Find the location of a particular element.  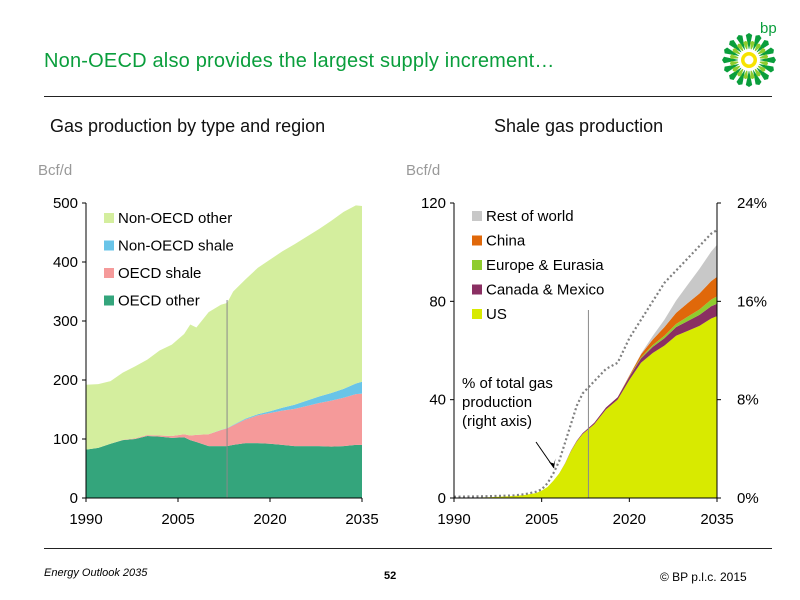

bp-wordmark: bp is located at coordinates (768, 28).